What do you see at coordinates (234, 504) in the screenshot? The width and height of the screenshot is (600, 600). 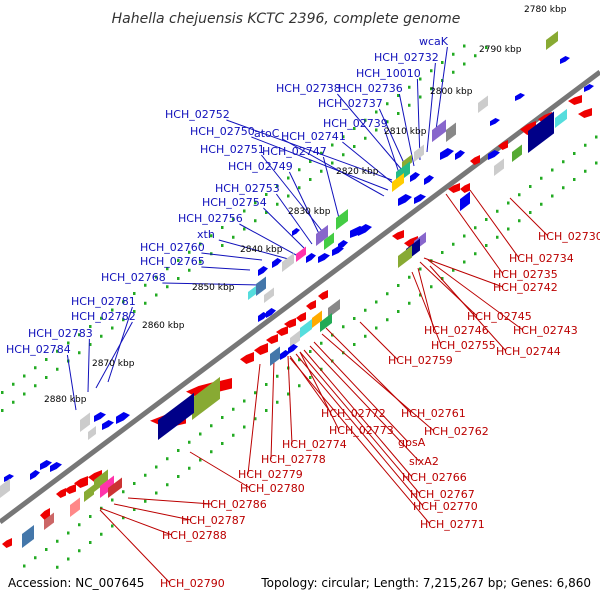 I see `gene-label: HCH_02786` at bounding box center [234, 504].